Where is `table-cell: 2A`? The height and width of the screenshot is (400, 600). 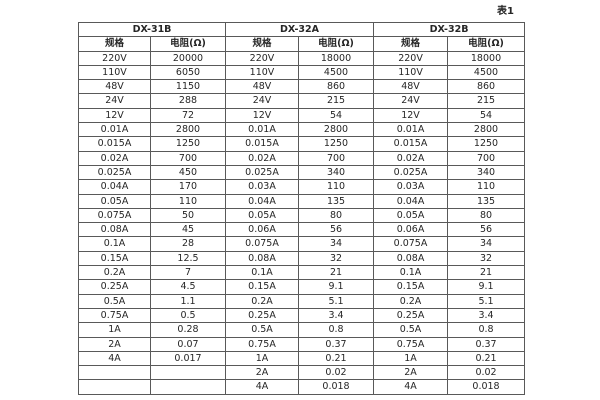
table-cell: 2A is located at coordinates (411, 373).